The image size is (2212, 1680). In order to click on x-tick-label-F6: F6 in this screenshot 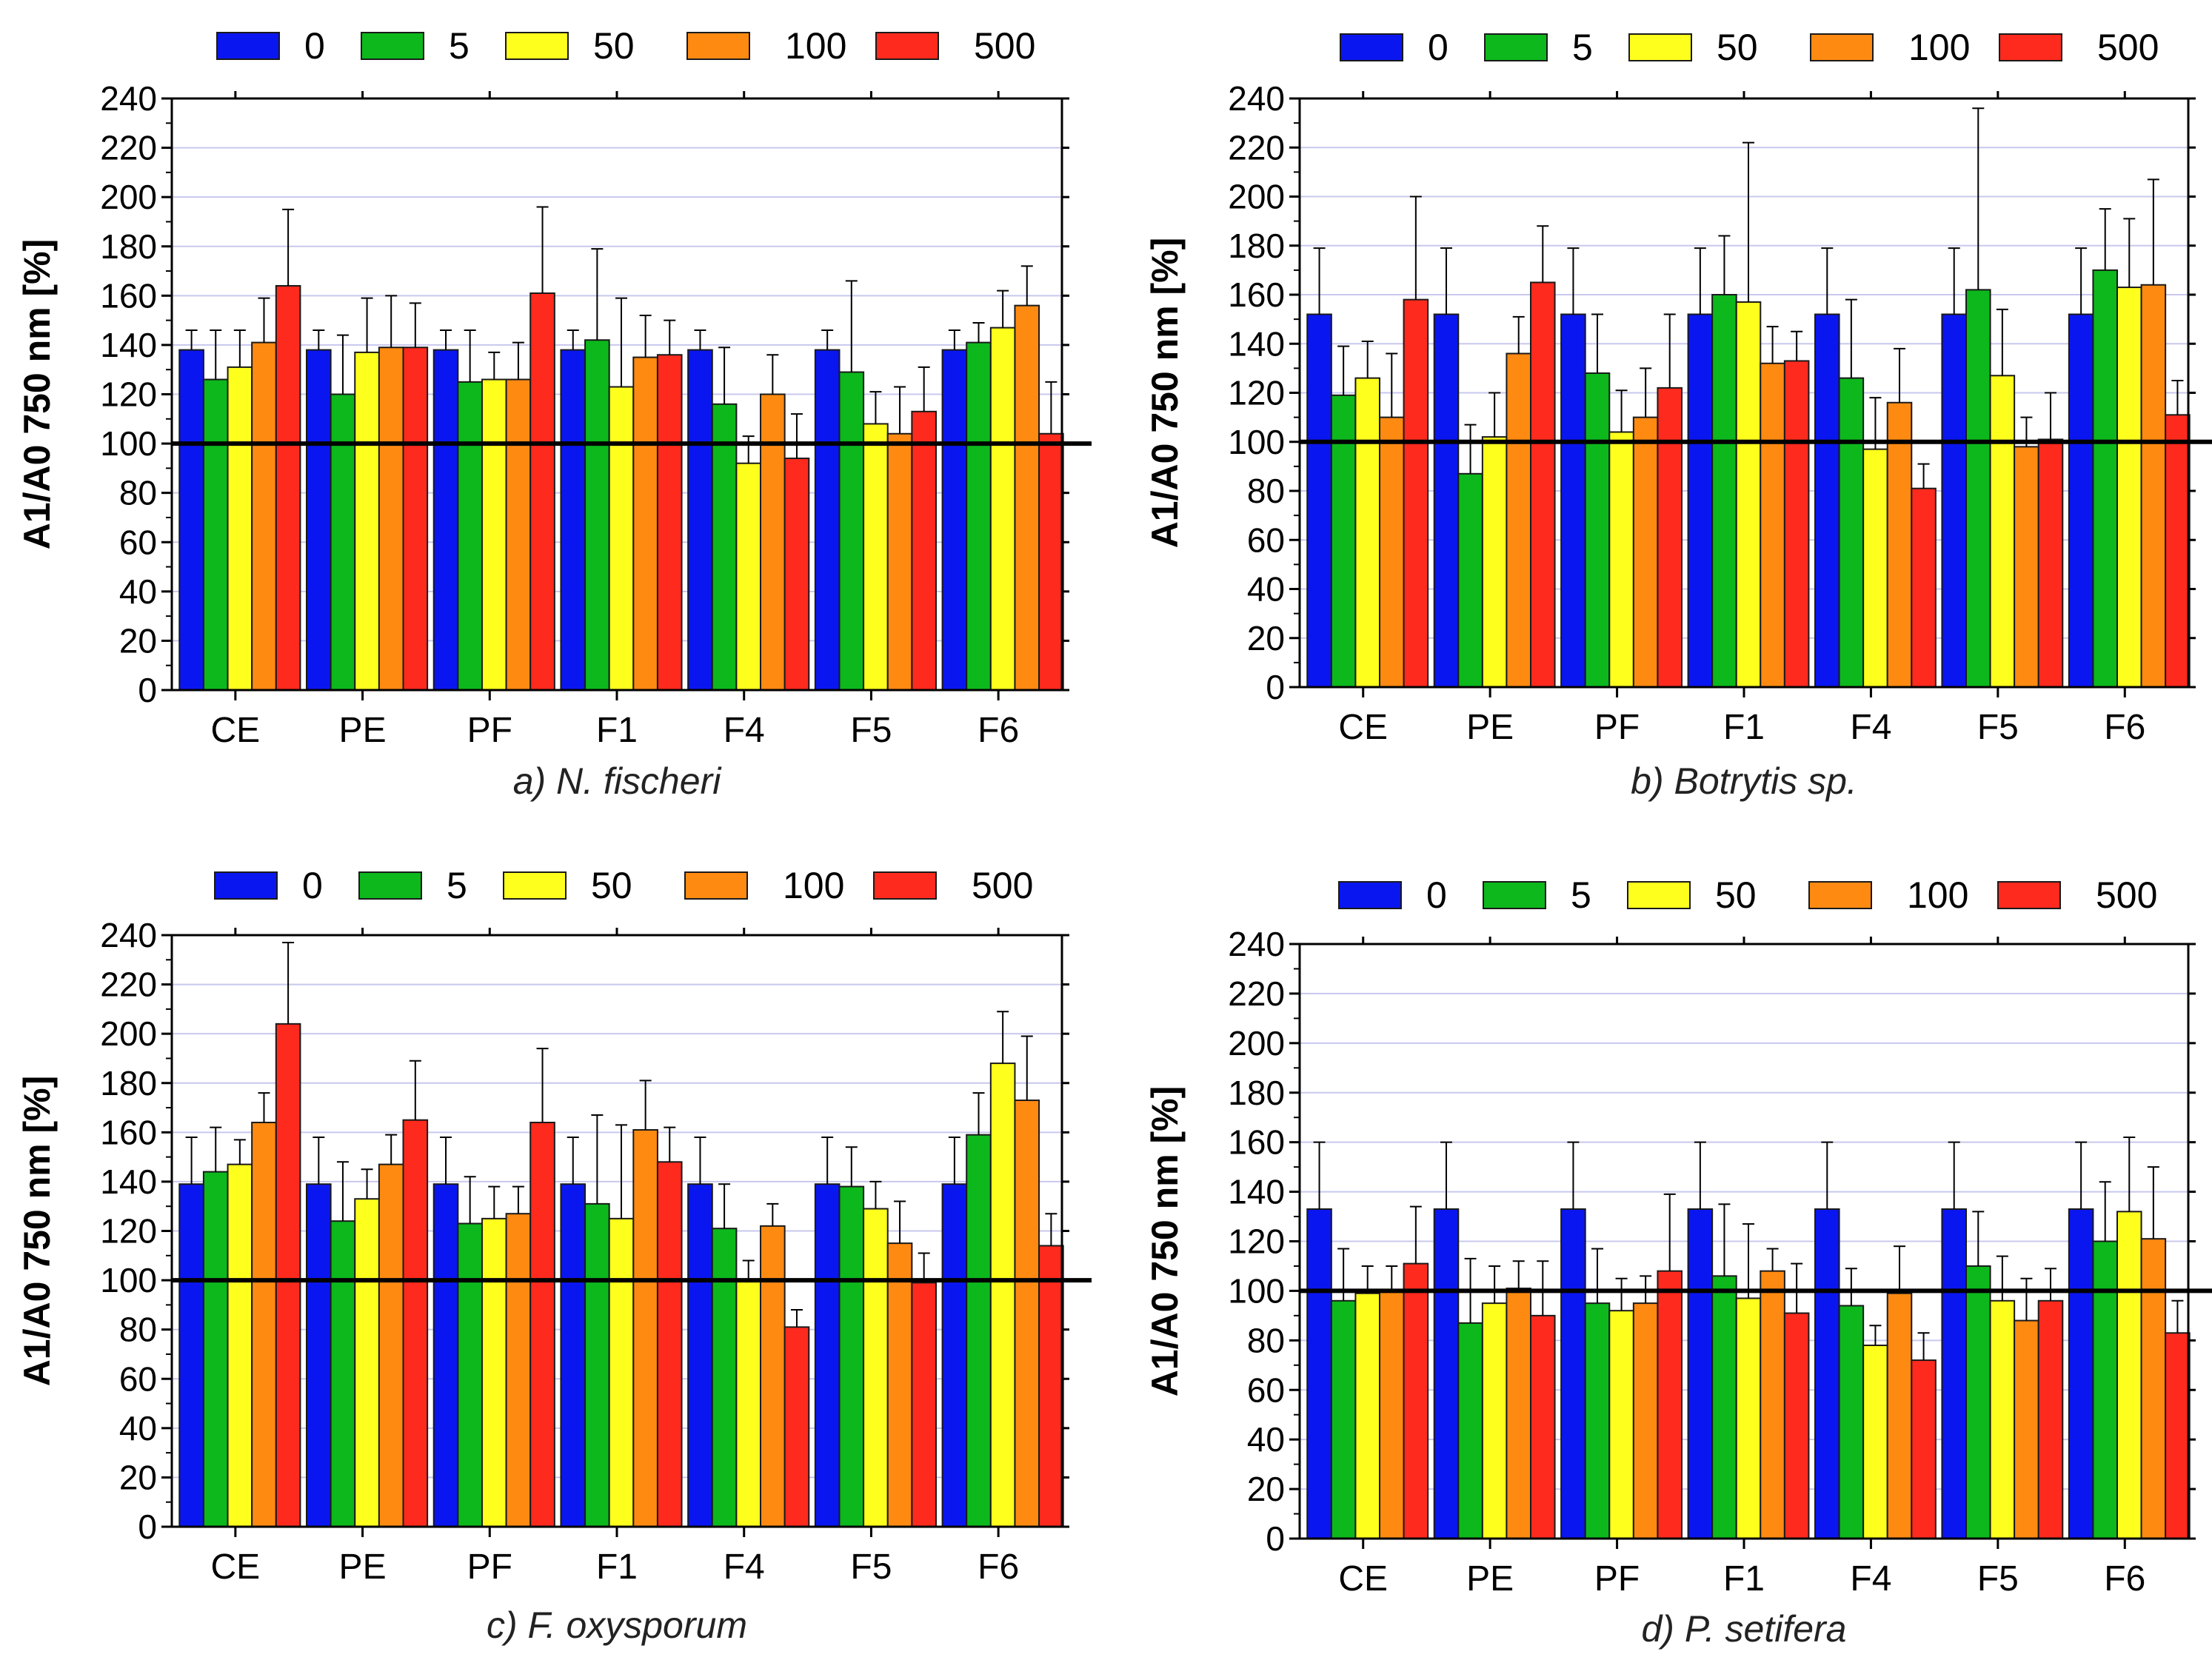, I will do `click(999, 1567)`.